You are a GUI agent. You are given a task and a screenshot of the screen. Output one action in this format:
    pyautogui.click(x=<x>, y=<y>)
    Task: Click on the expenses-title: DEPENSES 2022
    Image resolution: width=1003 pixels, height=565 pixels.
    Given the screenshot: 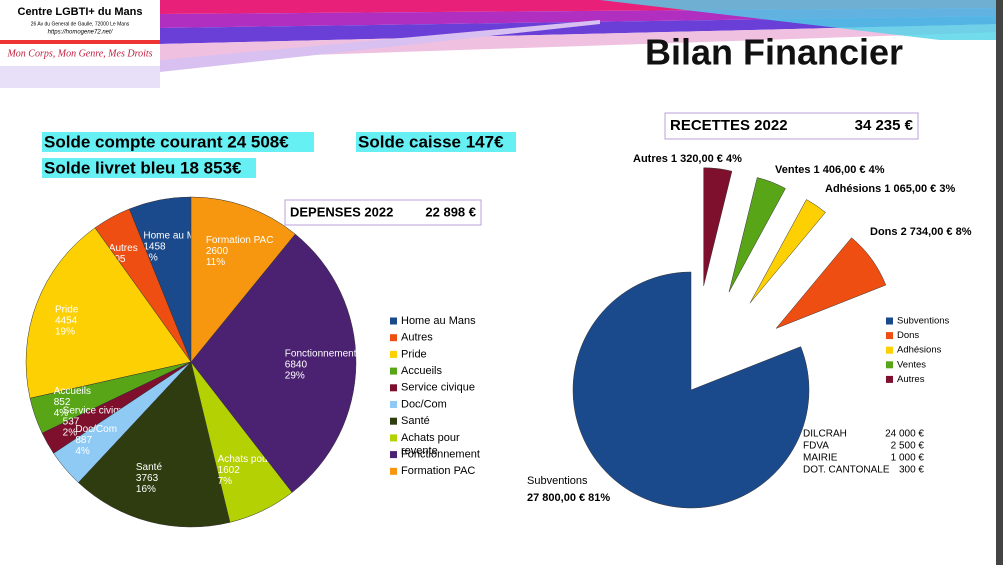 What is the action you would take?
    pyautogui.click(x=341, y=211)
    